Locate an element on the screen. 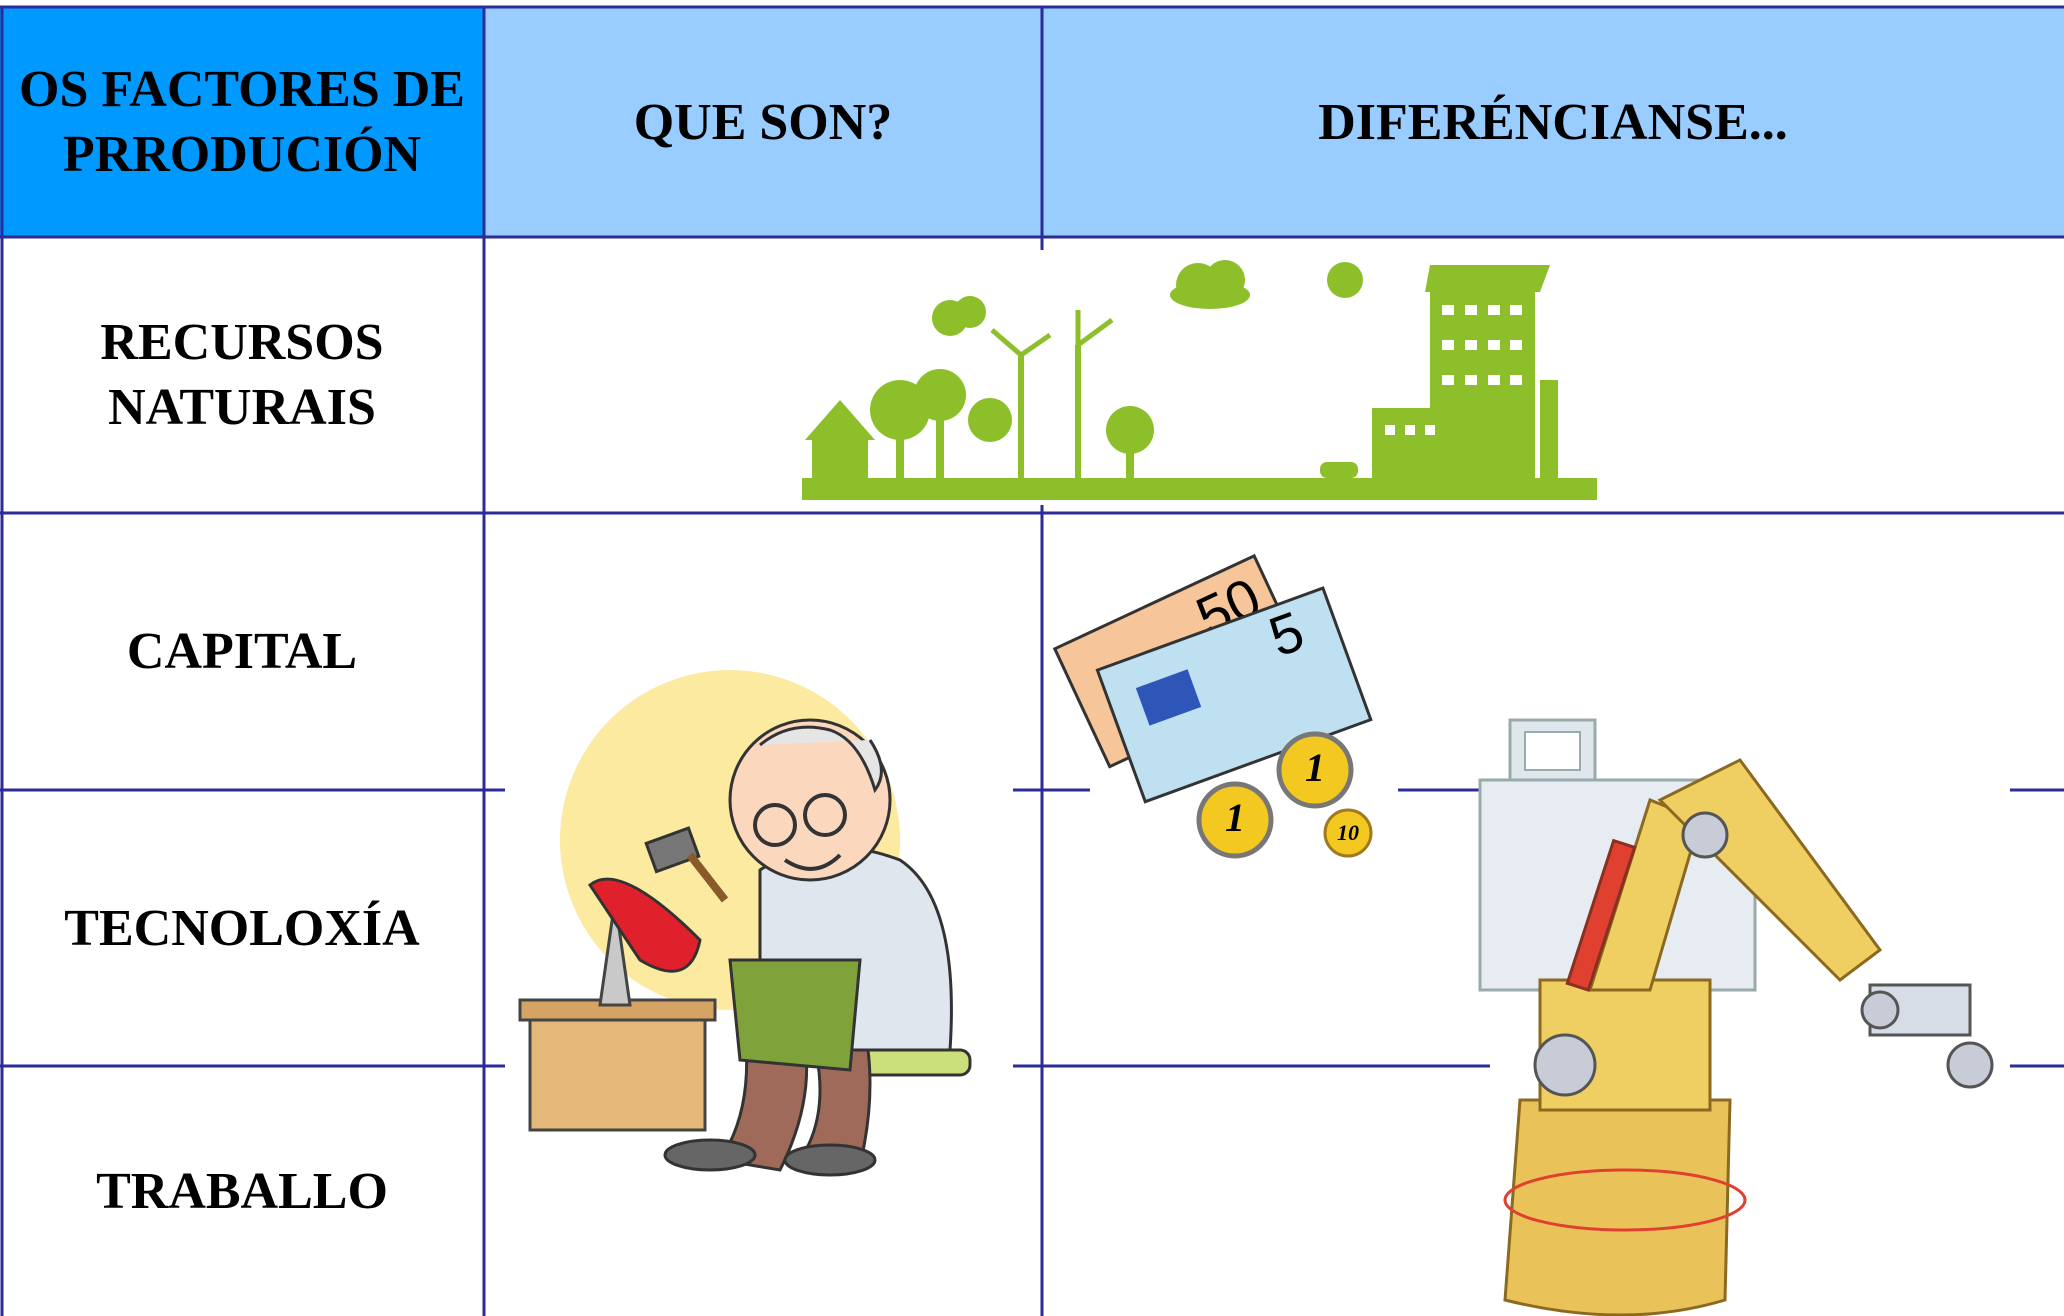  robot-illustration is located at coordinates (1736, 1017).